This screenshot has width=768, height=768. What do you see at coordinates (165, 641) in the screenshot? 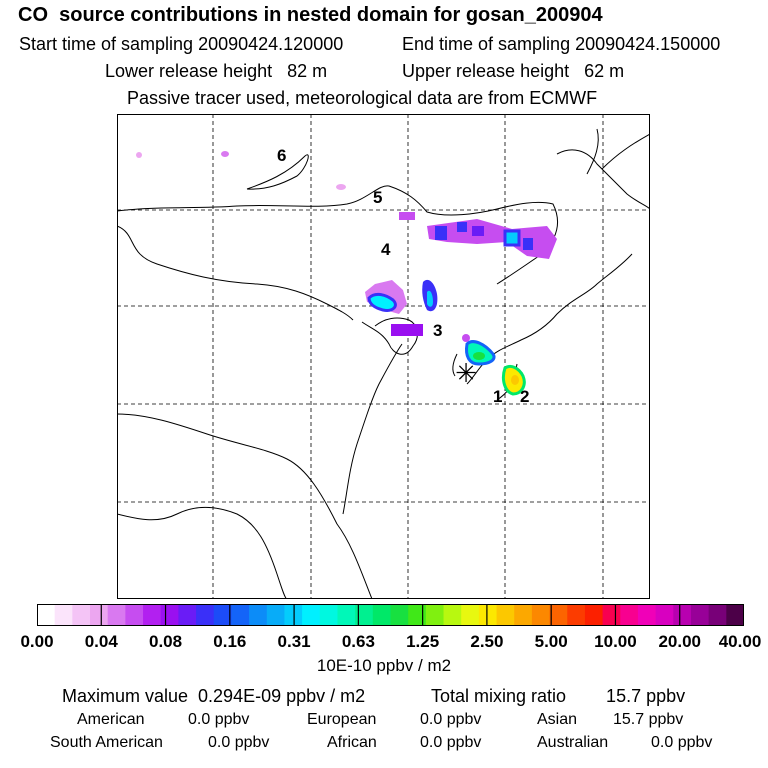
I see `colorbar-tick-label: 0.08` at bounding box center [165, 641].